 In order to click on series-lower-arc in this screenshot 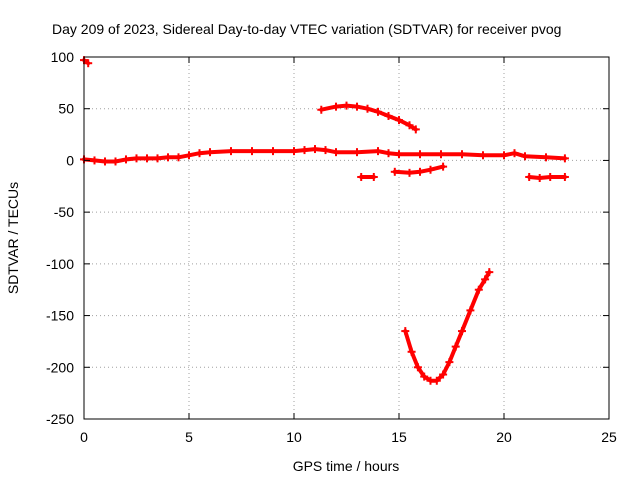, I will do `click(447, 326)`.